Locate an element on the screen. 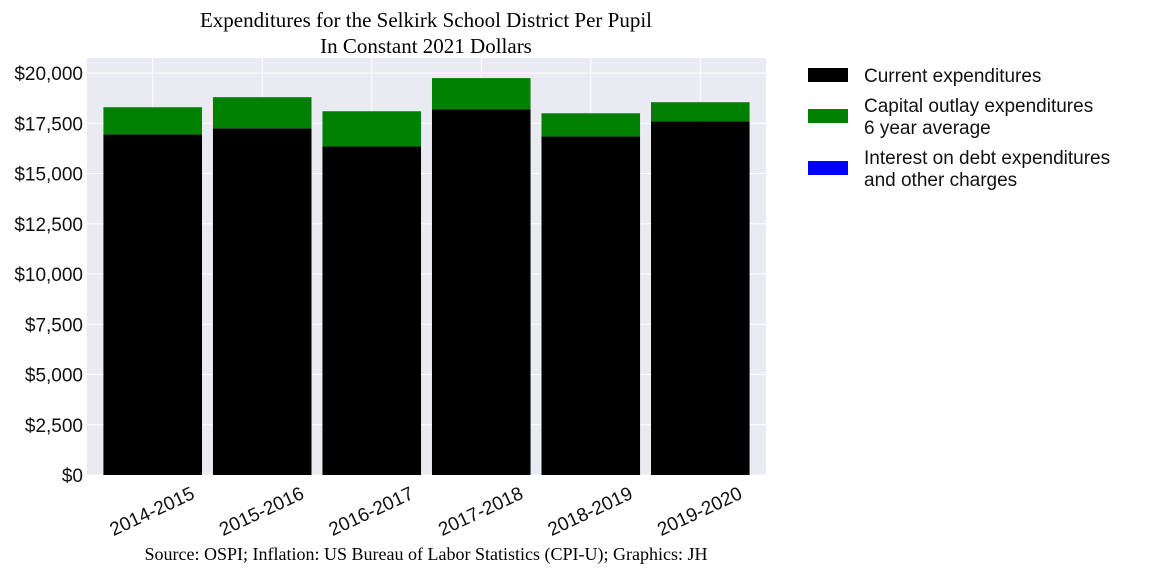  x-tick-label: 2017-2018 is located at coordinates (480, 511).